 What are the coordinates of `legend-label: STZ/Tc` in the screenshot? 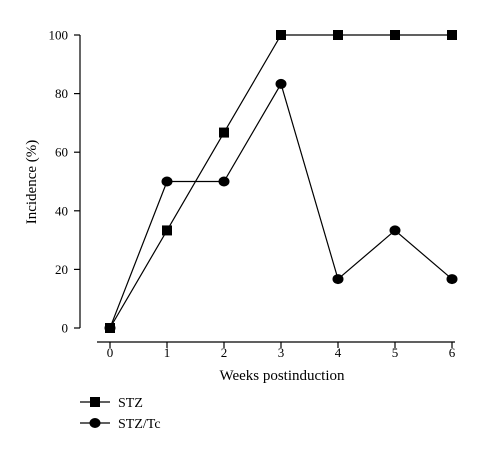 It's located at (139, 424).